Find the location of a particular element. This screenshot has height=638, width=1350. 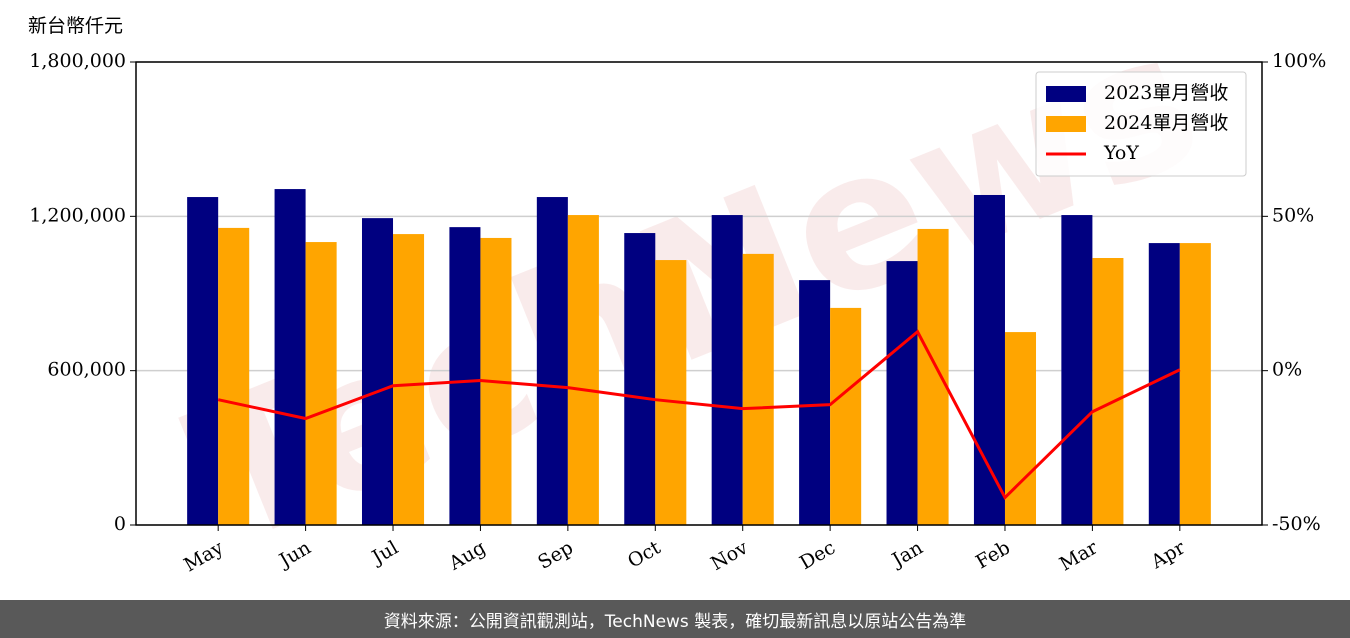

y2-tick-label: 100% is located at coordinates (1299, 61).